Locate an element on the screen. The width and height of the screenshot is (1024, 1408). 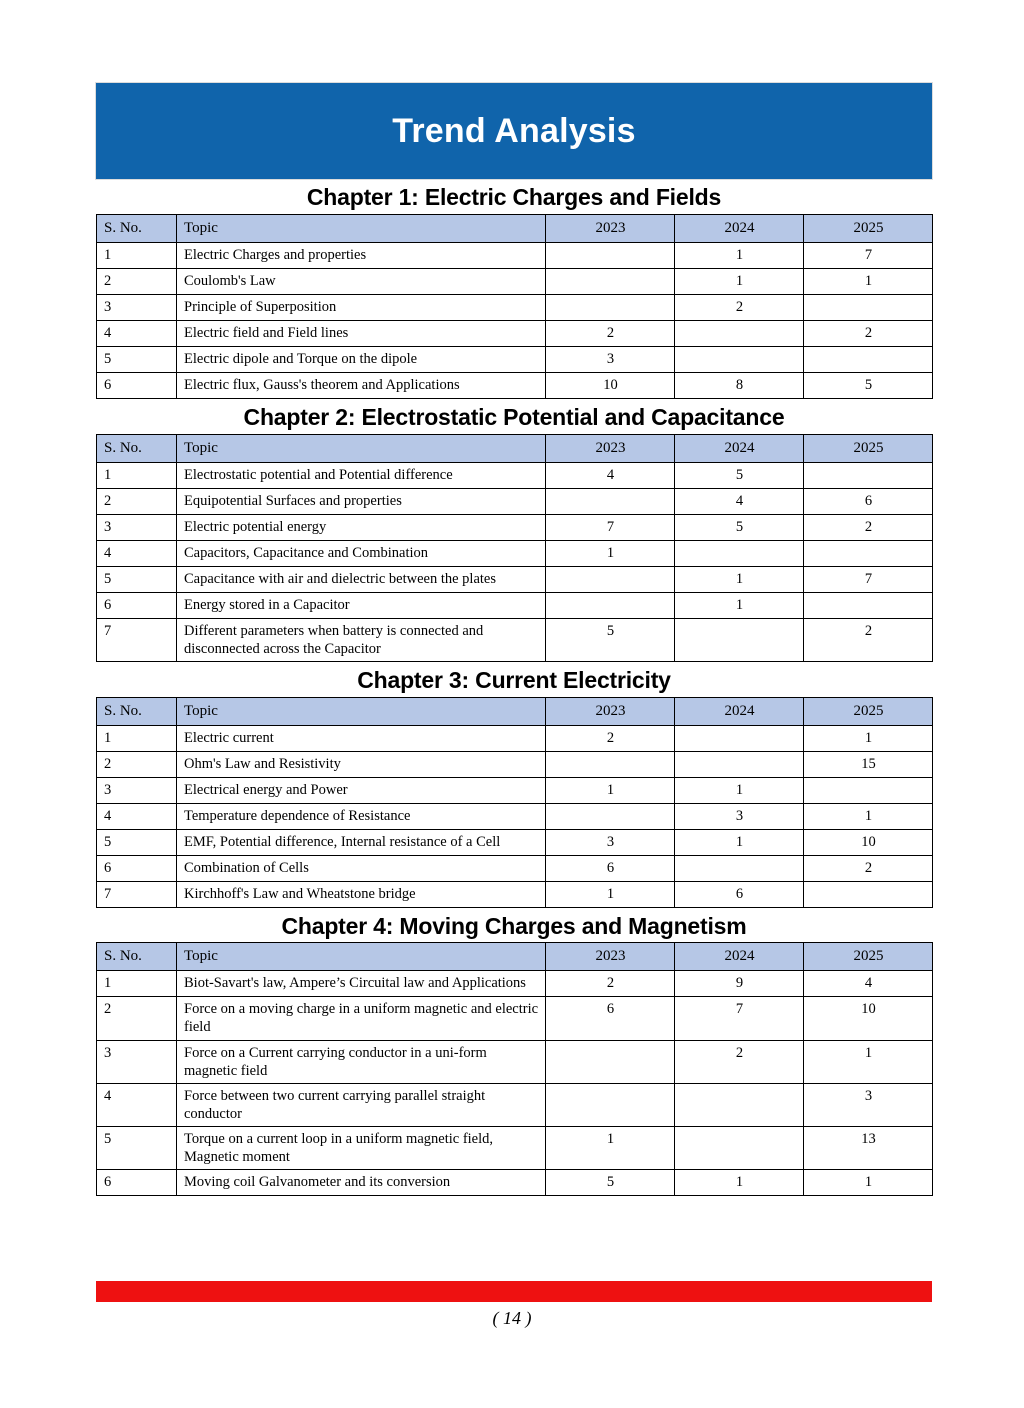
cell-topic: Electric current is located at coordinates (361, 738).